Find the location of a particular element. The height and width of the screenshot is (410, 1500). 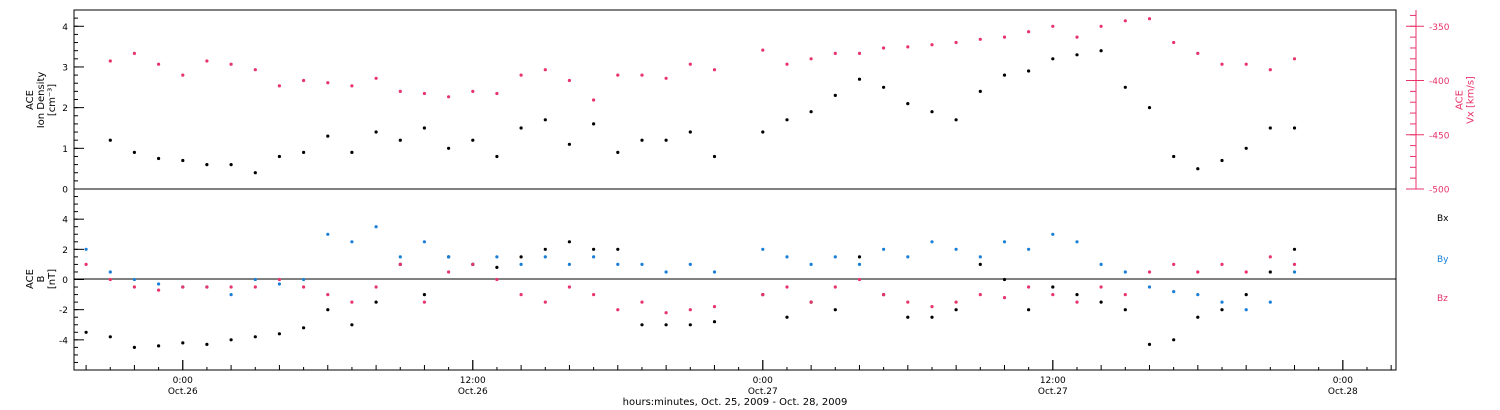

vx-tick-label: -500 is located at coordinates (1439, 191).